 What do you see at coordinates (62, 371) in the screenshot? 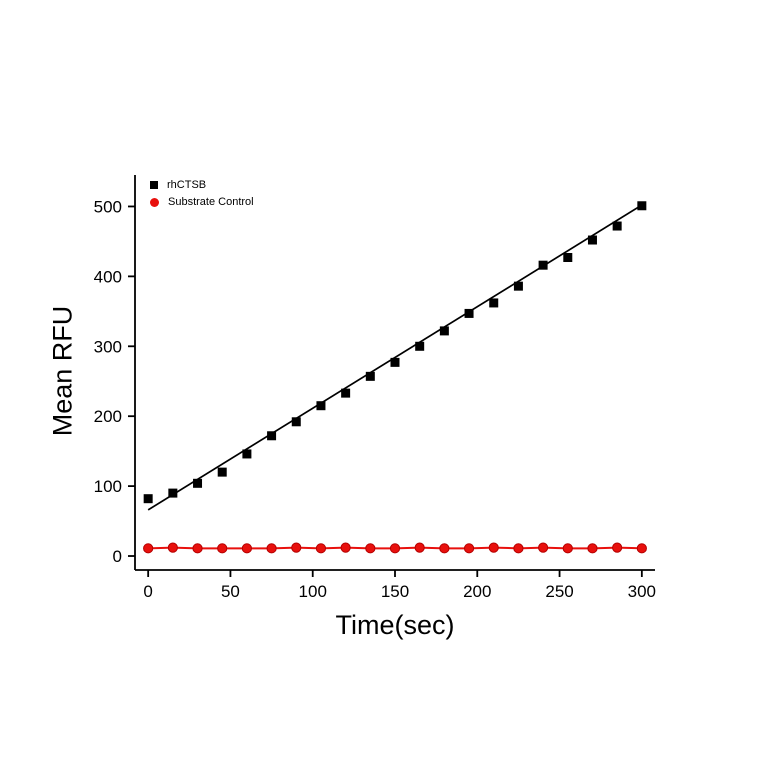
I see `y-axis-label: Mean RFU` at bounding box center [62, 371].